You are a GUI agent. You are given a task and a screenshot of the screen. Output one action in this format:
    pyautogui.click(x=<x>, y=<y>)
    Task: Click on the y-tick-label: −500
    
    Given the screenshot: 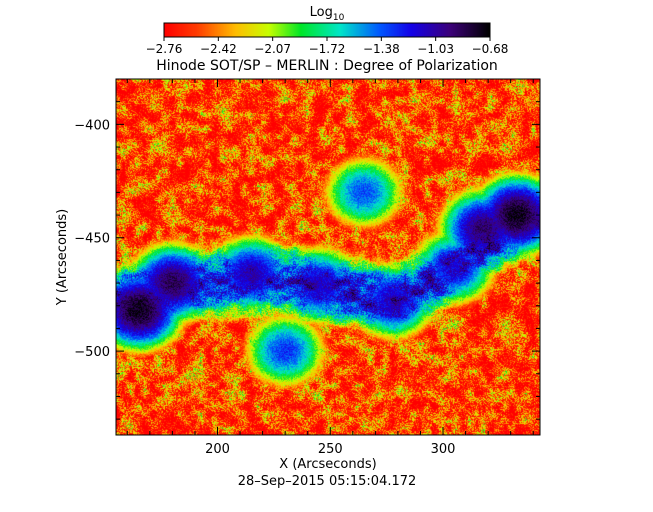 What is the action you would take?
    pyautogui.click(x=92, y=352)
    